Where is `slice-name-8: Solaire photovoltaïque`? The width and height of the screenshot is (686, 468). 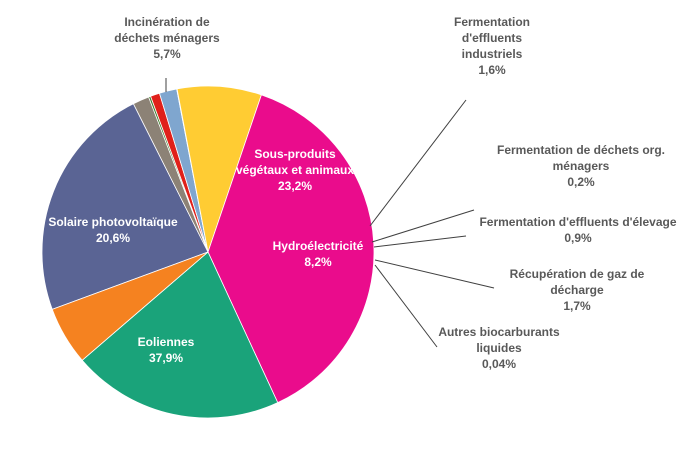 slice-name-8: Solaire photovoltaïque is located at coordinates (113, 222).